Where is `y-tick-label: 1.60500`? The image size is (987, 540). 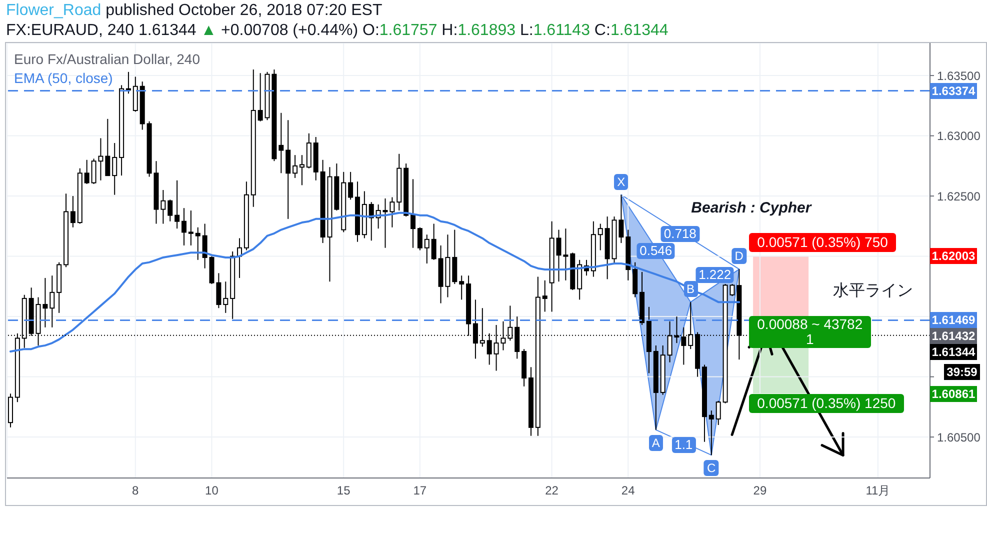
y-tick-label: 1.60500 is located at coordinates (959, 437).